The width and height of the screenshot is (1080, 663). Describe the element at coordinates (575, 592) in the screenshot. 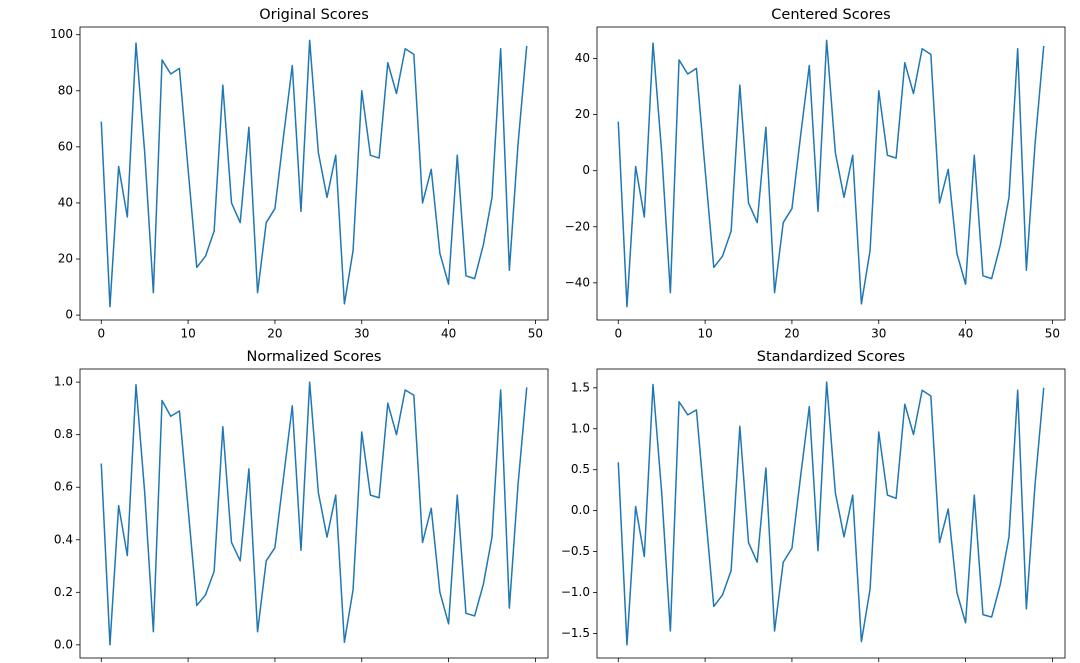

I see `y-tick-label: −1.0` at that location.